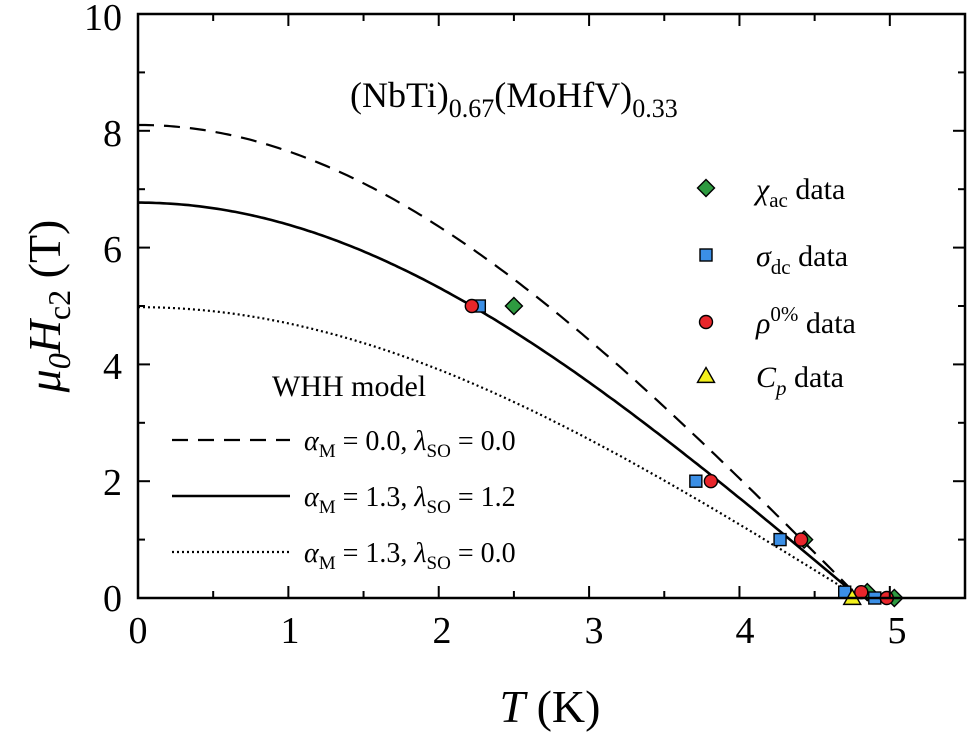  What do you see at coordinates (103, 19) in the screenshot?
I see `y-tick-label-10: 10` at bounding box center [103, 19].